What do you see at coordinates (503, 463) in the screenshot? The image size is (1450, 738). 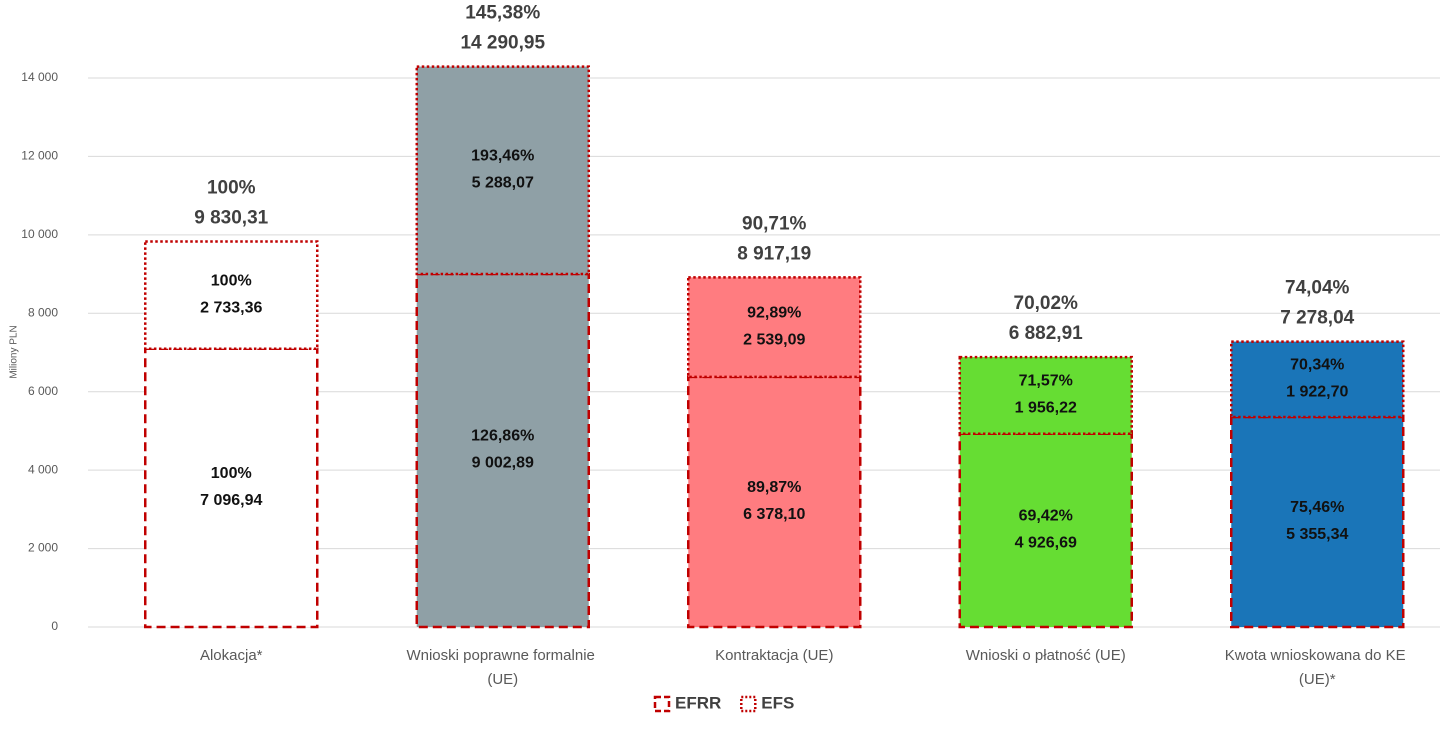 I see `segment-value-label: 9 002,89` at bounding box center [503, 463].